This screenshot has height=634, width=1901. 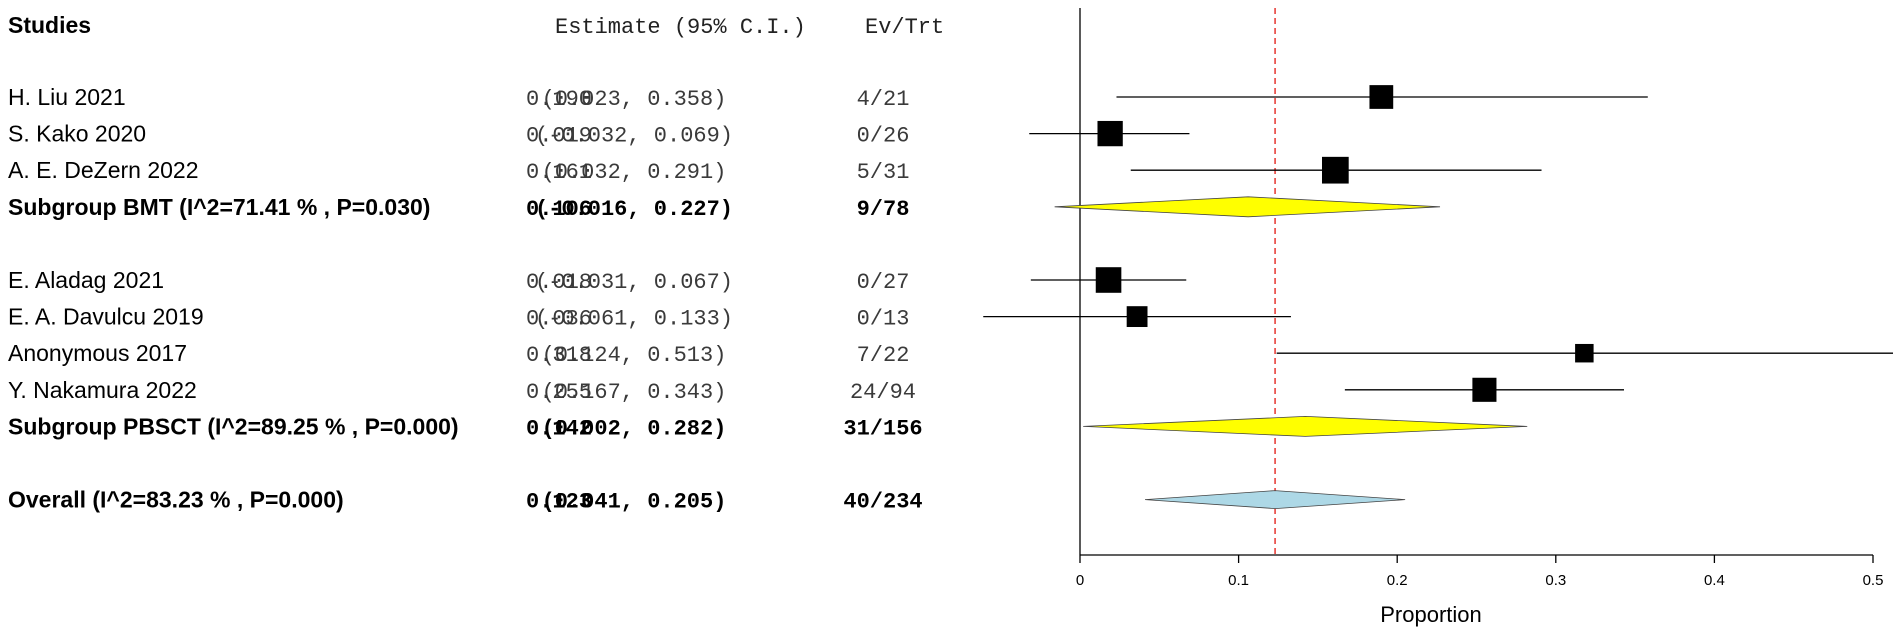 I want to click on study-estimate-text: 0.190, so click(x=559, y=99).